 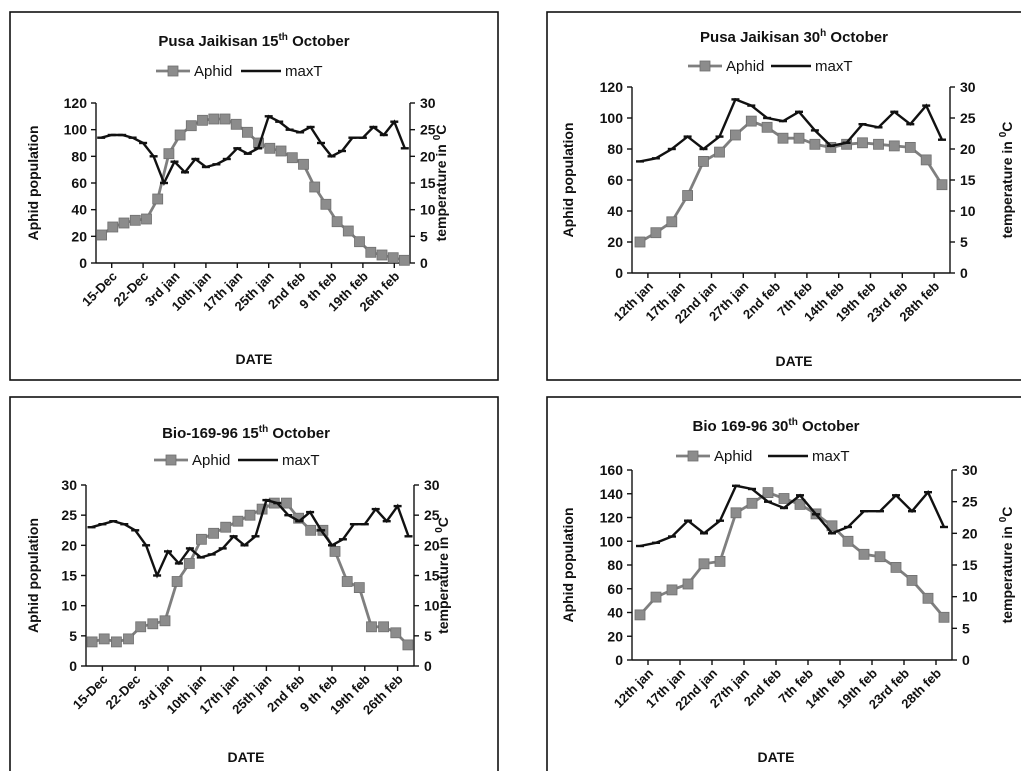 I want to click on legend-label-aphid: Aphid, so click(x=211, y=460).